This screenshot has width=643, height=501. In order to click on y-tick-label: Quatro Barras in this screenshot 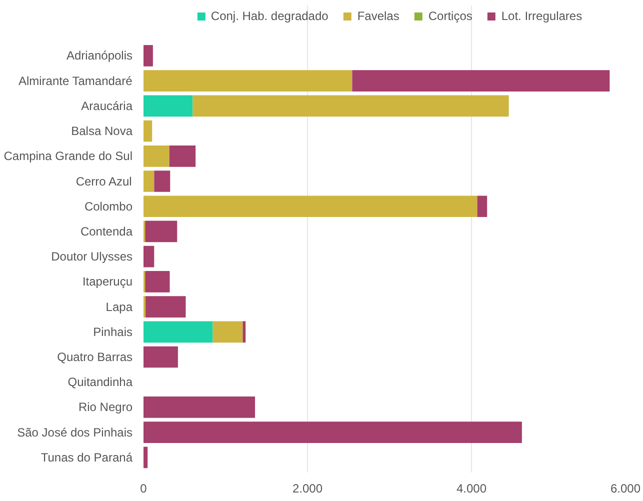, I will do `click(95, 357)`.